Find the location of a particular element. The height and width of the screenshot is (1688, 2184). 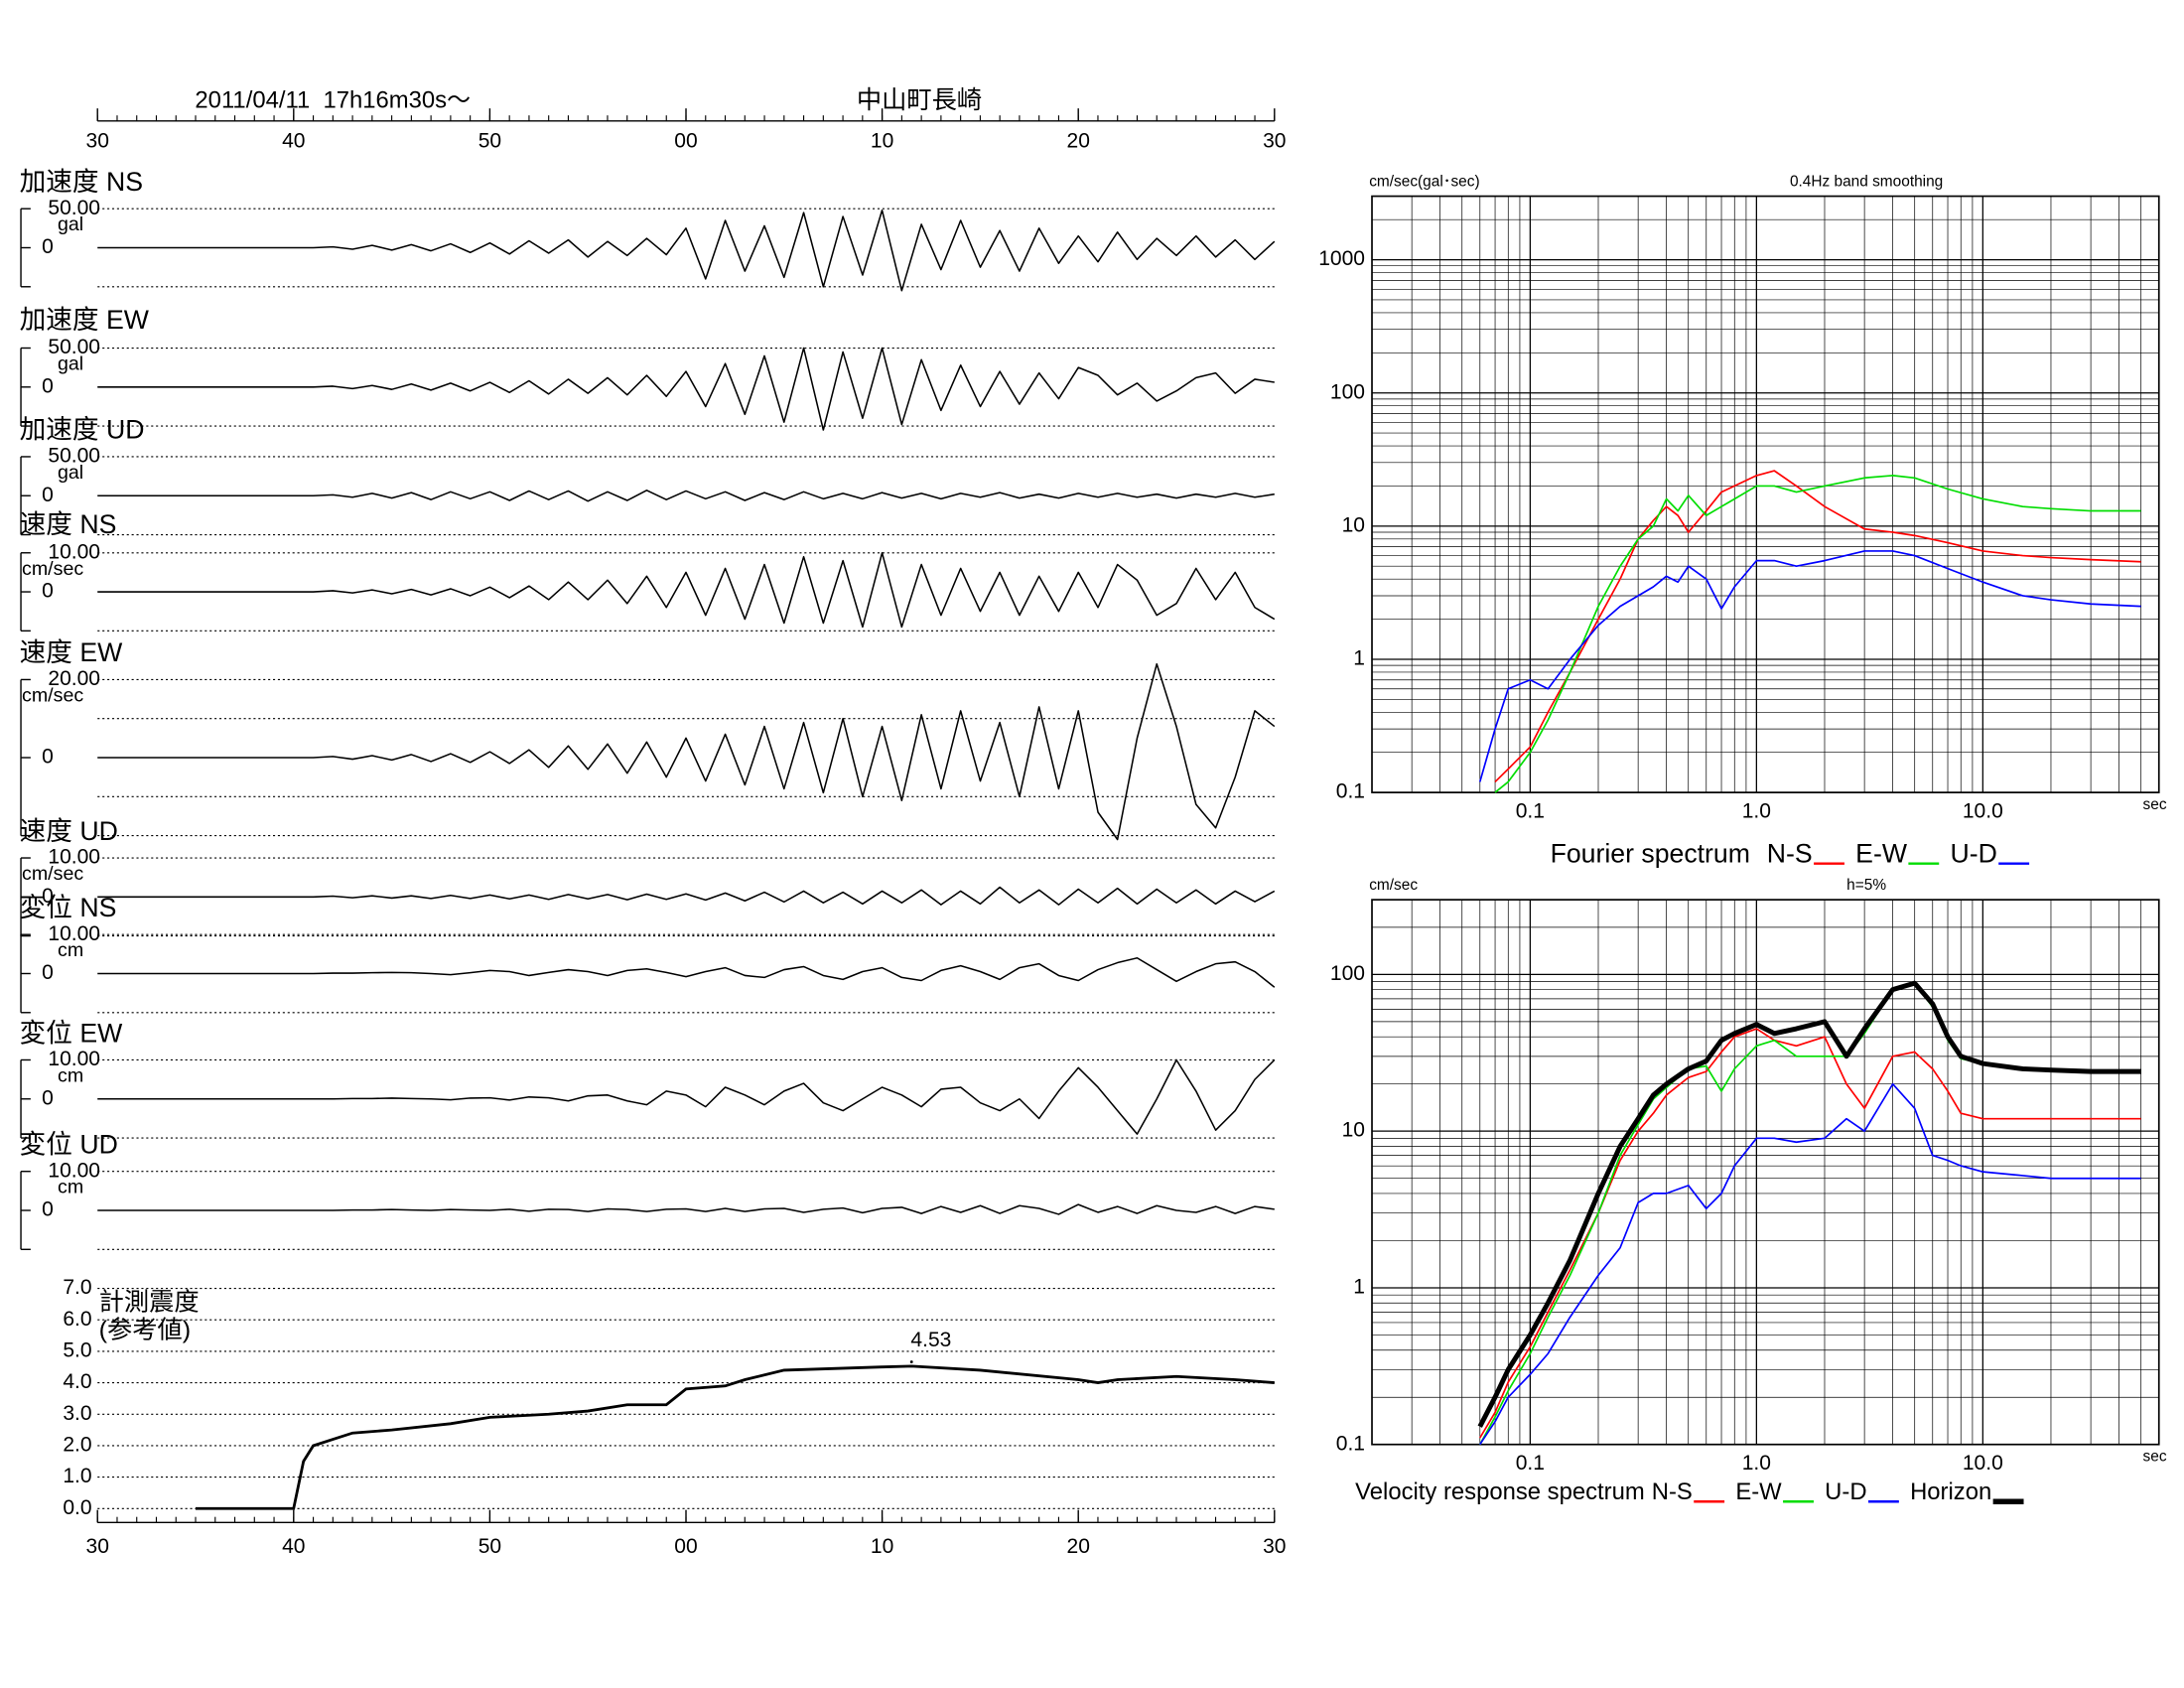

intensity-subtitle: (参考値) is located at coordinates (145, 1330).